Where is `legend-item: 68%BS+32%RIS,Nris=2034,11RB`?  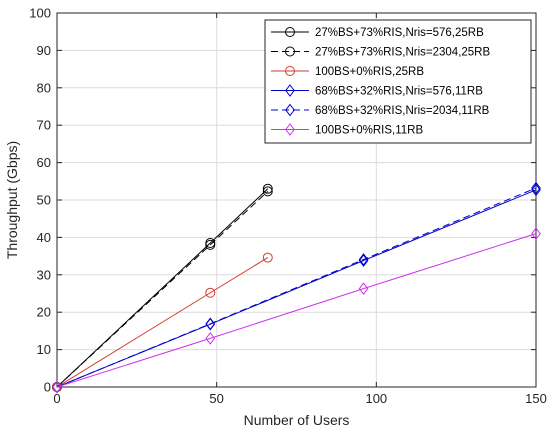
legend-item: 68%BS+32%RIS,Nris=2034,11RB is located at coordinates (380, 110).